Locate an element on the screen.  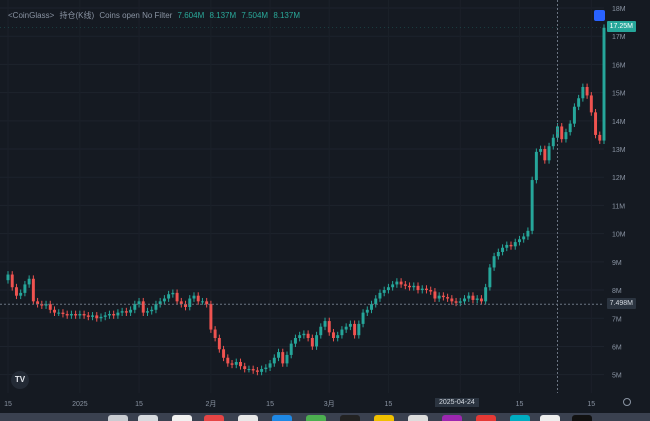
dock-app-8-icon is located at coordinates (350, 418).